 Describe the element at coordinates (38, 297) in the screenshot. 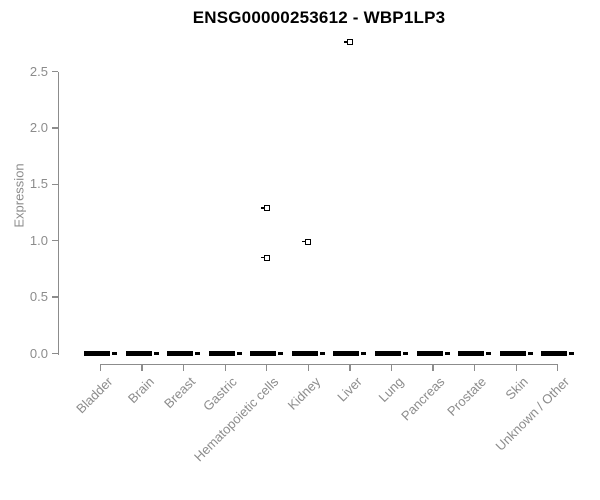

I see `y-tick-label: 0.5` at that location.